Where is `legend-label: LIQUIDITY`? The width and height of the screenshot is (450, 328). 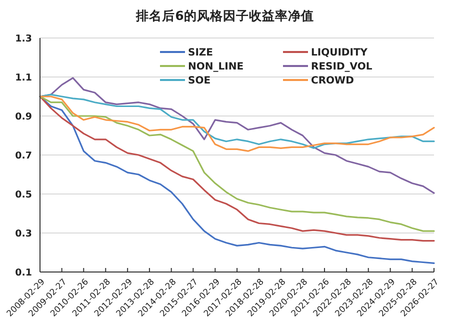
legend-label: LIQUIDITY is located at coordinates (339, 53).